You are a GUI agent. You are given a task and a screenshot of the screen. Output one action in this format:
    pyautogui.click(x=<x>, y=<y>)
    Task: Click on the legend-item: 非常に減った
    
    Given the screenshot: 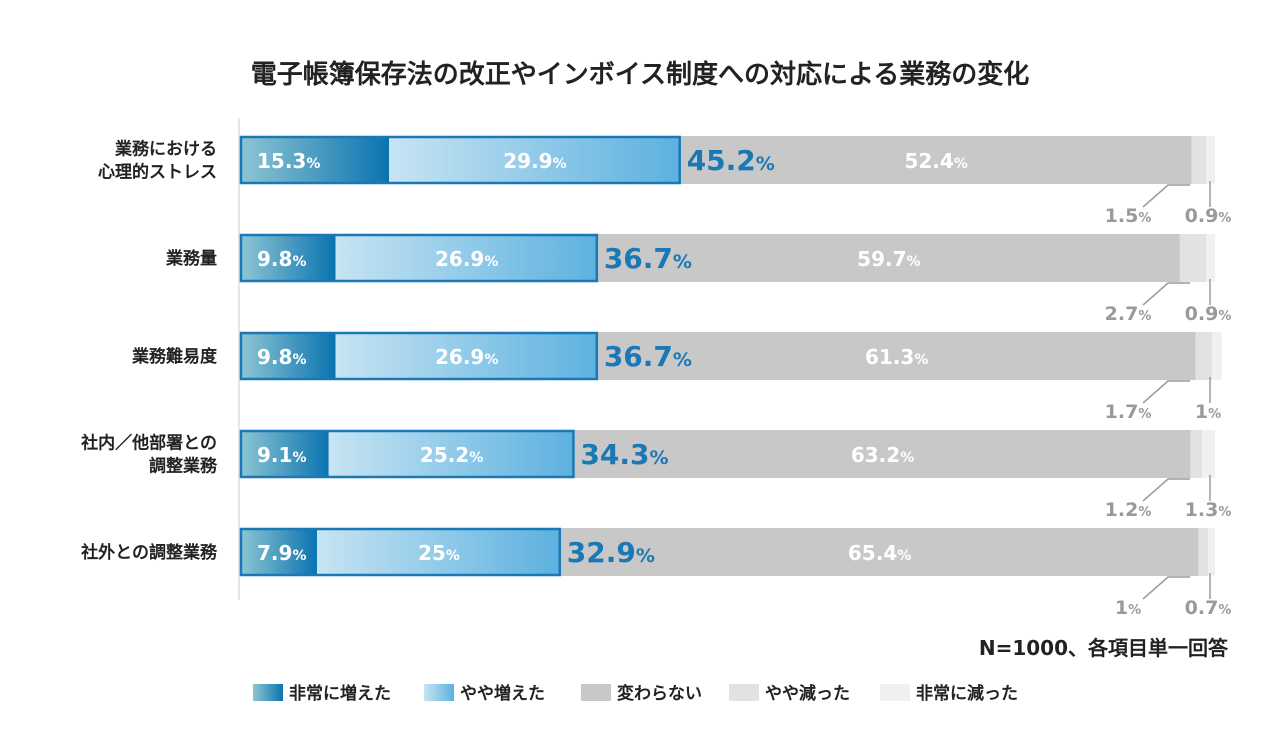 What is the action you would take?
    pyautogui.click(x=949, y=693)
    